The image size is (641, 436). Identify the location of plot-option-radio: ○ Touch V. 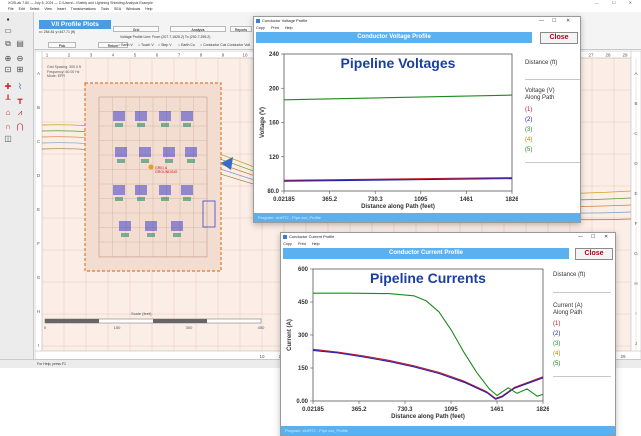
(146, 45).